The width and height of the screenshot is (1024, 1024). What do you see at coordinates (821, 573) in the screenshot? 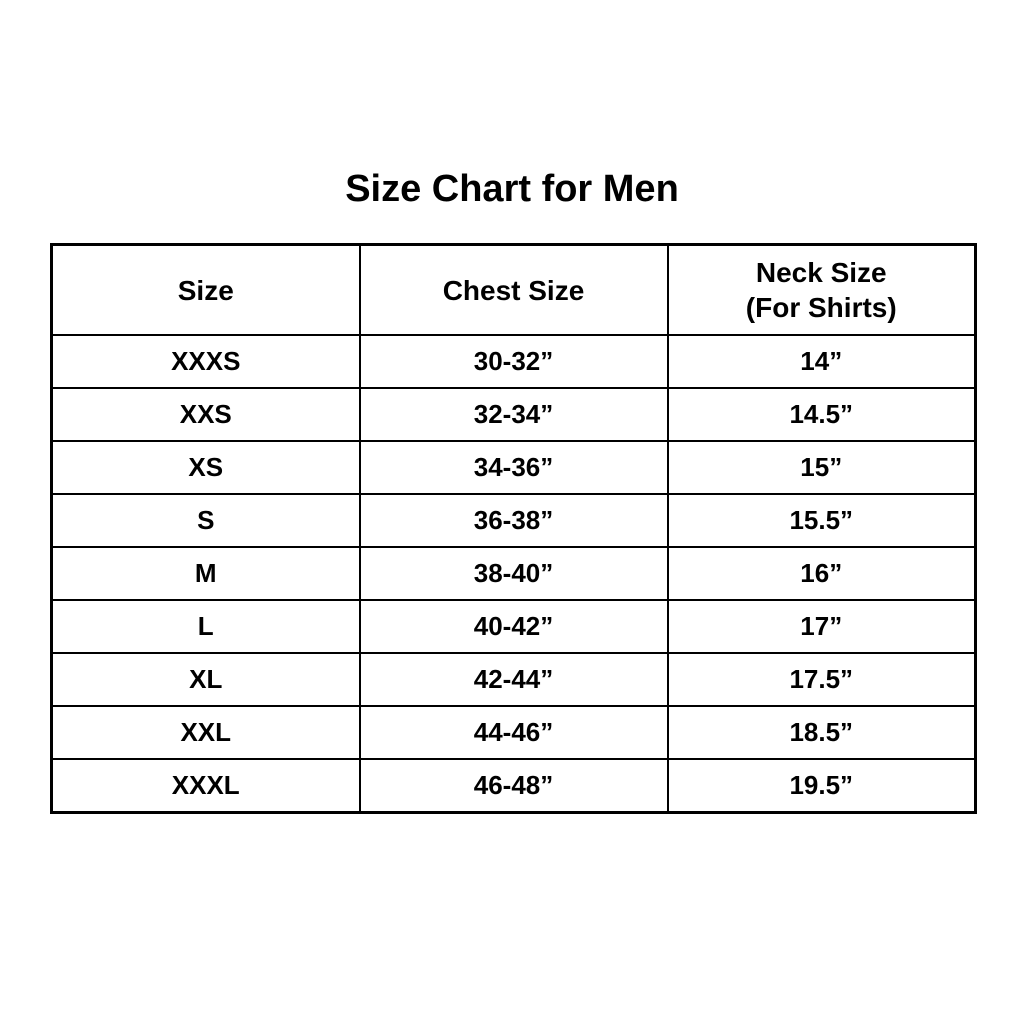
I see `cell-neck: 16”` at bounding box center [821, 573].